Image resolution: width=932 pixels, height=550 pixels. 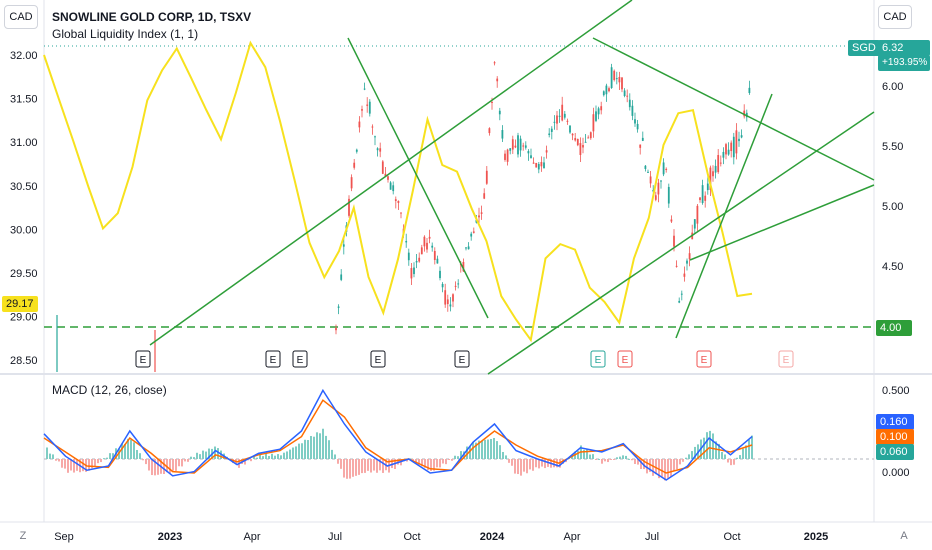 I want to click on price-change-tag: +193.95%, so click(x=904, y=63).